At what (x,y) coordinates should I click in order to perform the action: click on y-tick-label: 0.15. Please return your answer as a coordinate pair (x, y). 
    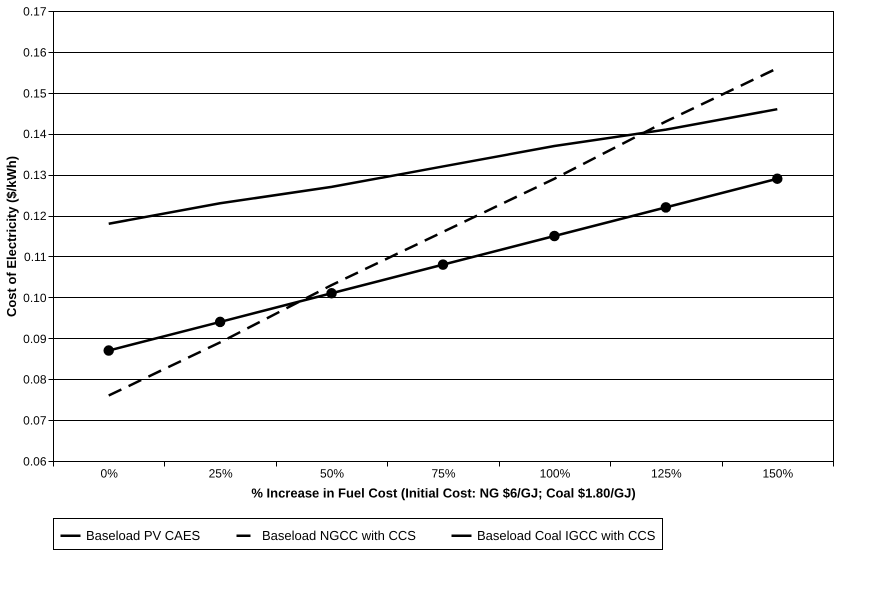
    Looking at the image, I should click on (35, 93).